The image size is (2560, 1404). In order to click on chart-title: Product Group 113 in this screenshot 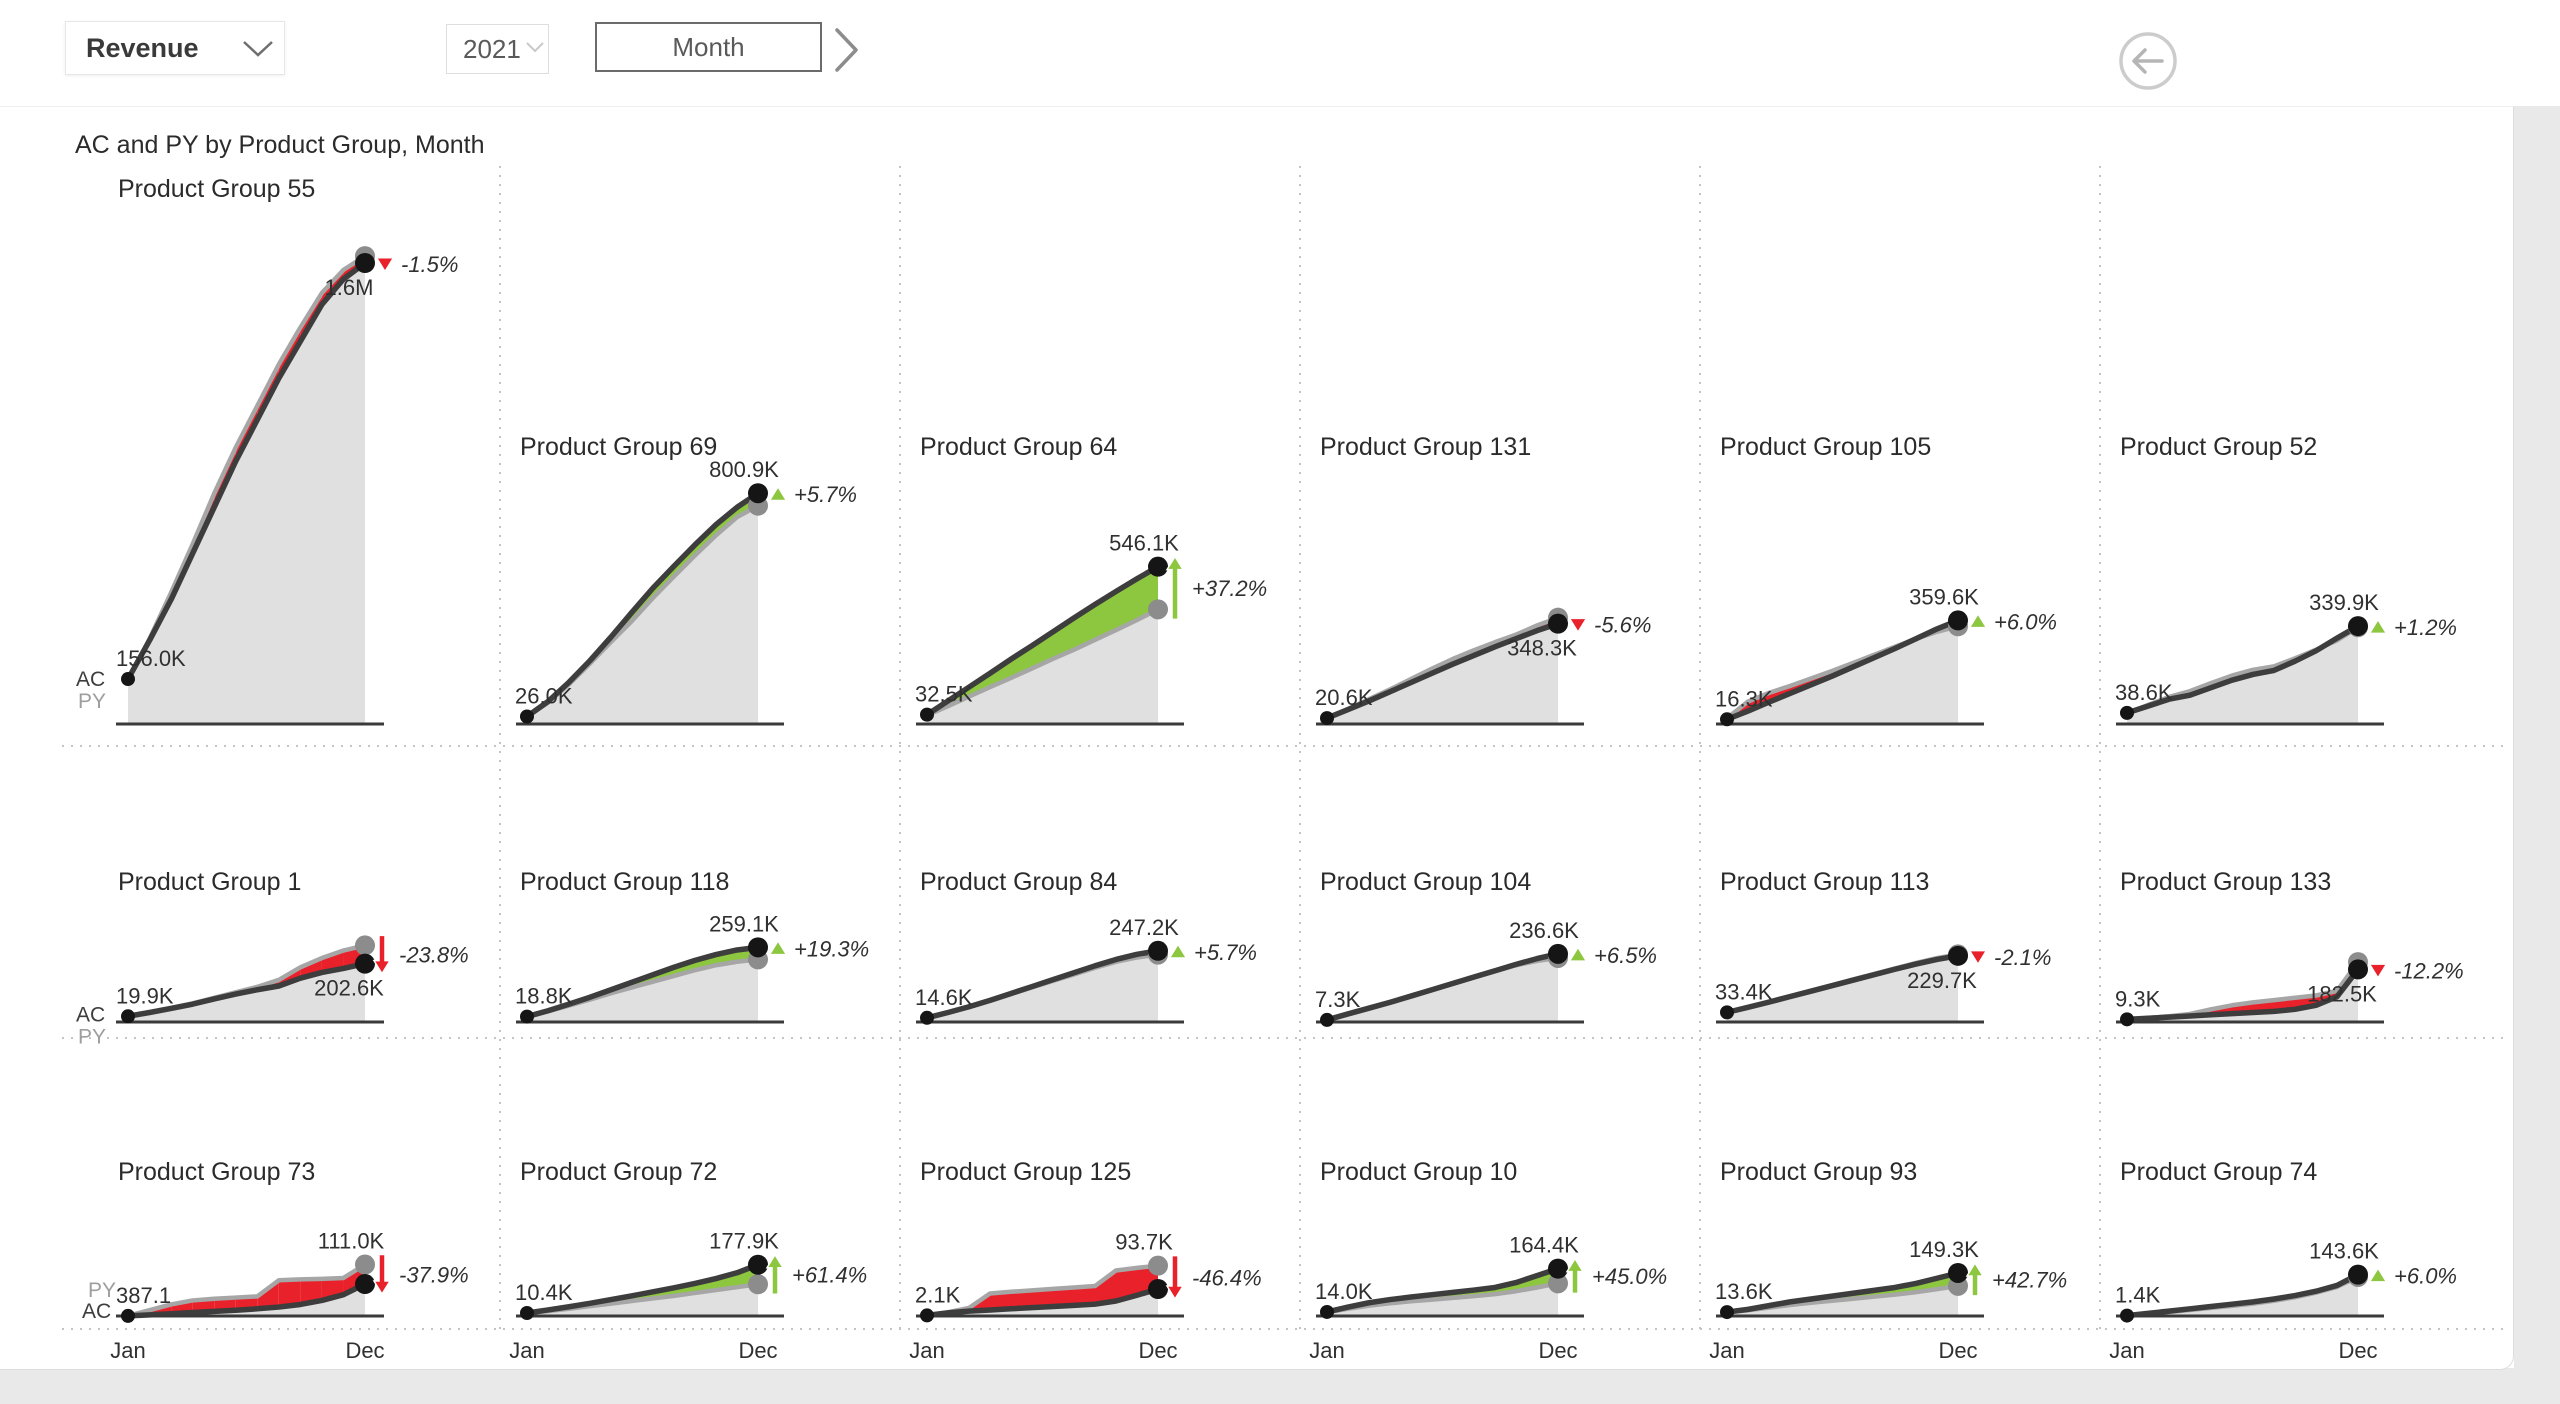, I will do `click(1824, 882)`.